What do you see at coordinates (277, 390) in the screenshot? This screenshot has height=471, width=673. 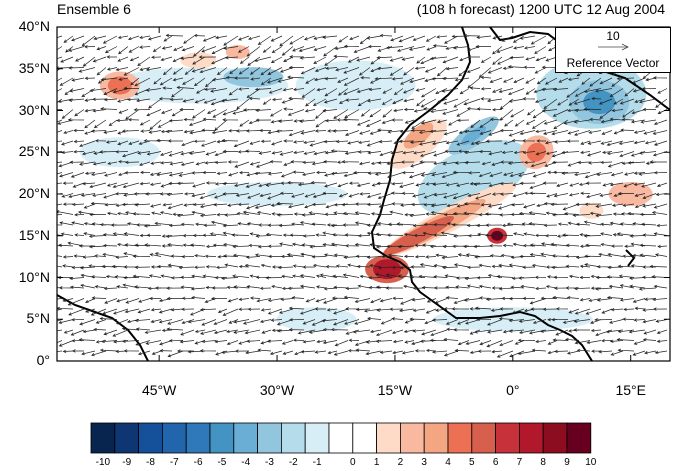 I see `longitude-label: 30°W` at bounding box center [277, 390].